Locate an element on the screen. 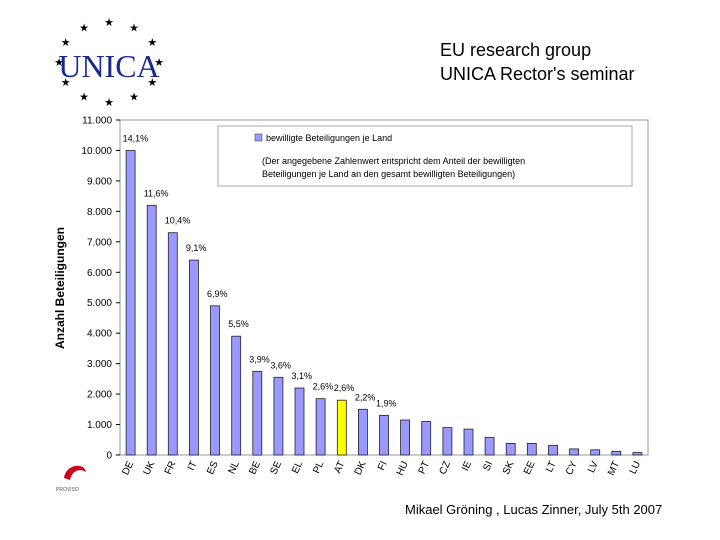  title-line-2: UNICA Rector's seminar is located at coordinates (537, 74).